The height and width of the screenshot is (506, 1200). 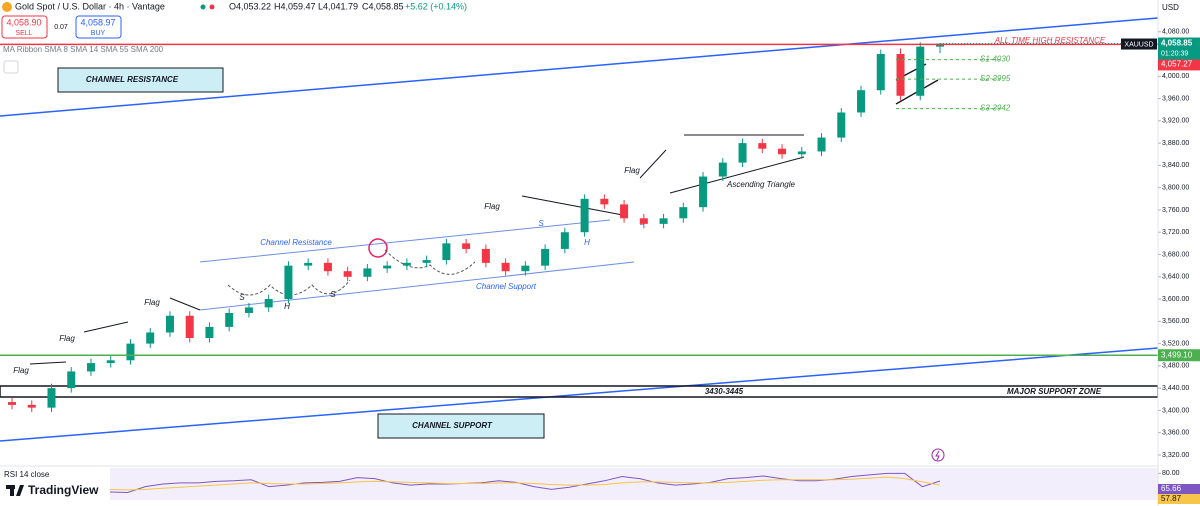 What do you see at coordinates (296, 242) in the screenshot?
I see `annotation: Channel Resistance` at bounding box center [296, 242].